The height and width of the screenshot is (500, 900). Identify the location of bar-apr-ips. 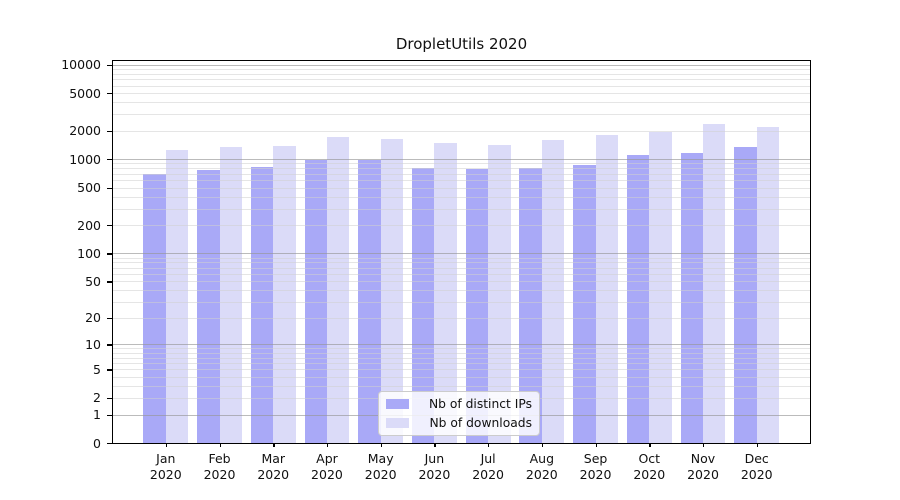
(315, 301).